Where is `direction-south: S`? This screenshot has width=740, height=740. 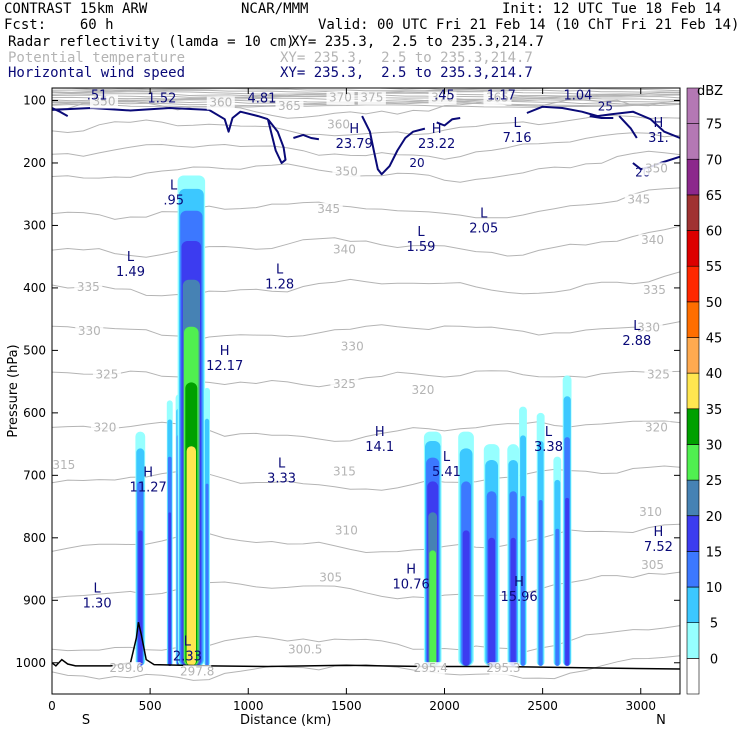
direction-south: S is located at coordinates (86, 720).